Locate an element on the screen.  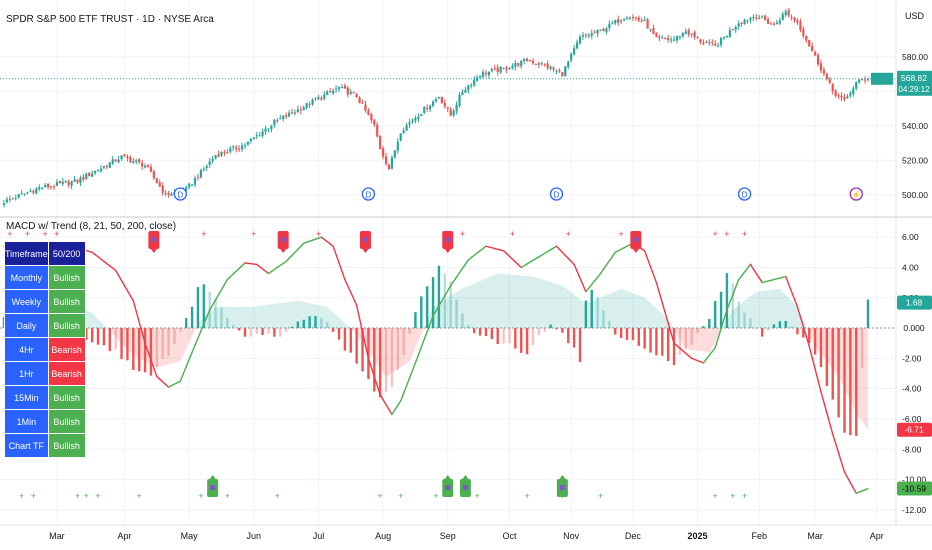
buy-signal-pointer is located at coordinates (562, 477).